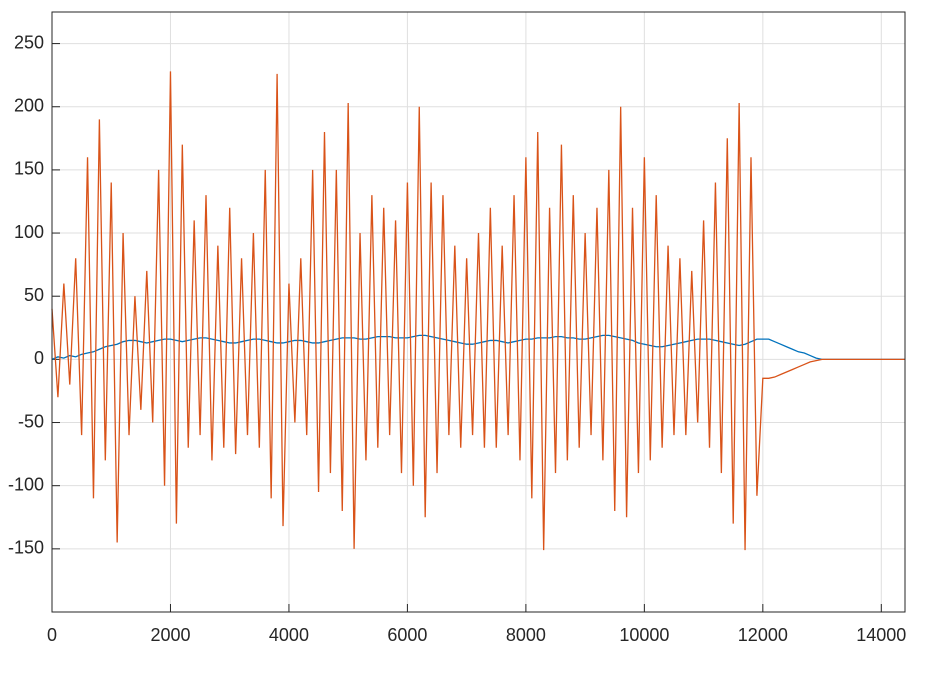 This screenshot has width=925, height=690. I want to click on y-tick-label: -150, so click(26, 548).